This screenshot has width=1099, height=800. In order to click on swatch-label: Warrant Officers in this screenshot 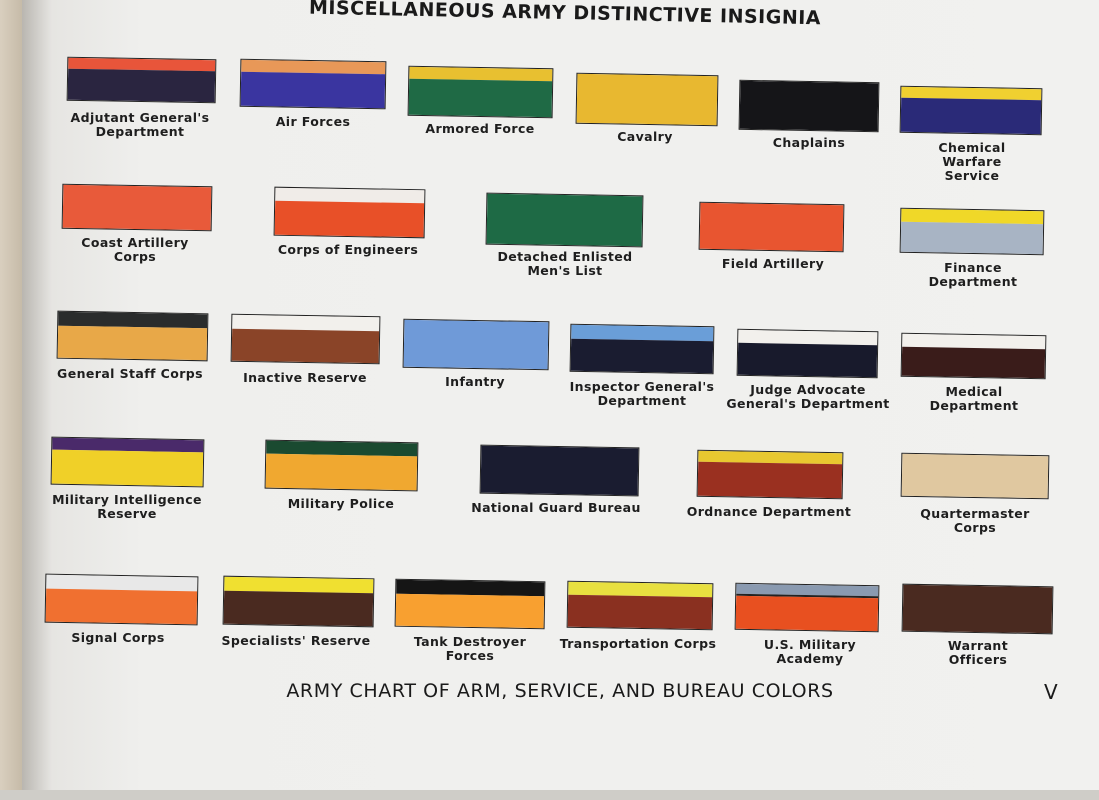, I will do `click(978, 652)`.